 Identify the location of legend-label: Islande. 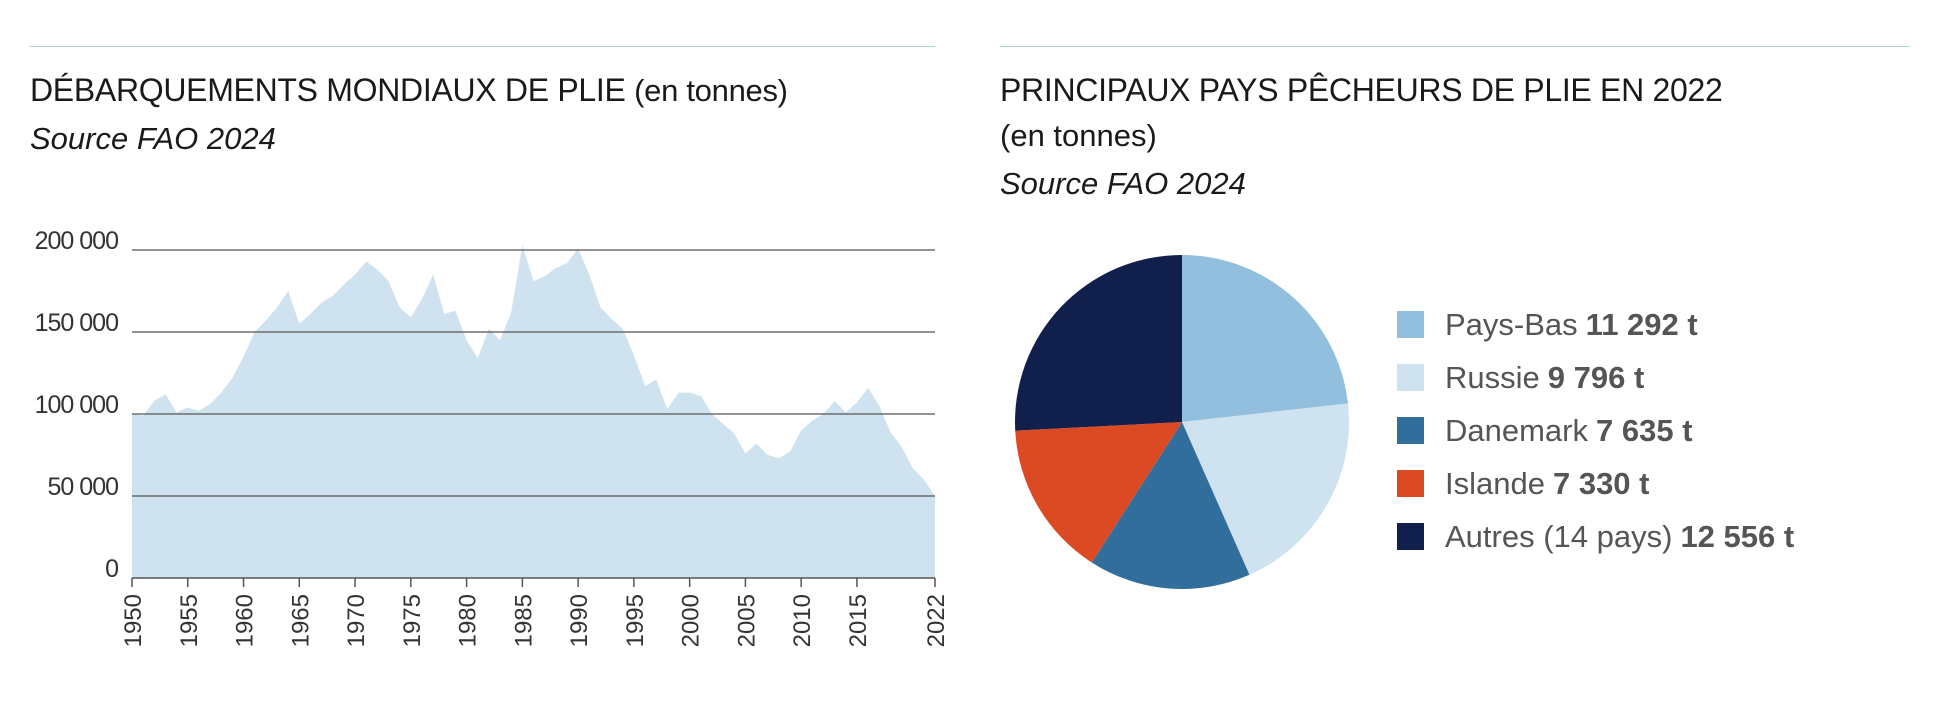
(1495, 483).